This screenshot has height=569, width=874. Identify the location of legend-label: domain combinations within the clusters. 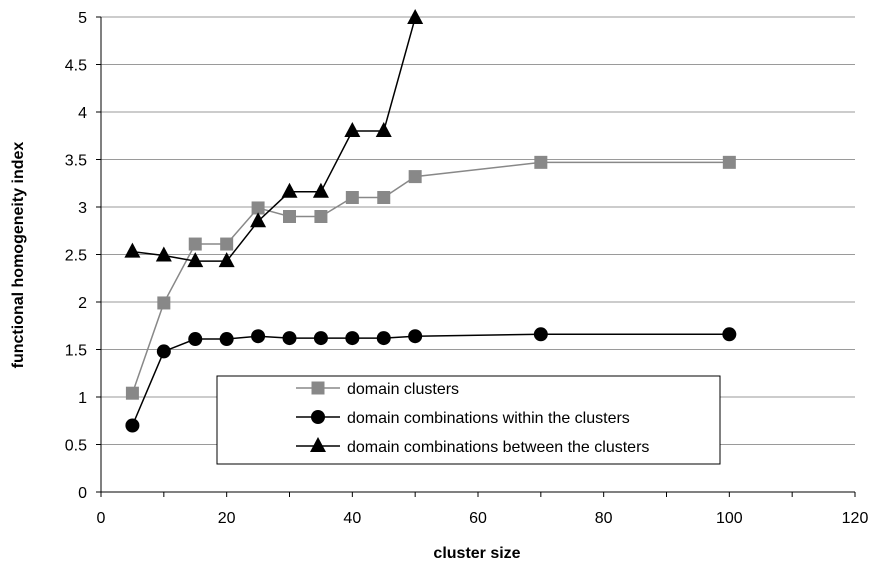
(488, 418).